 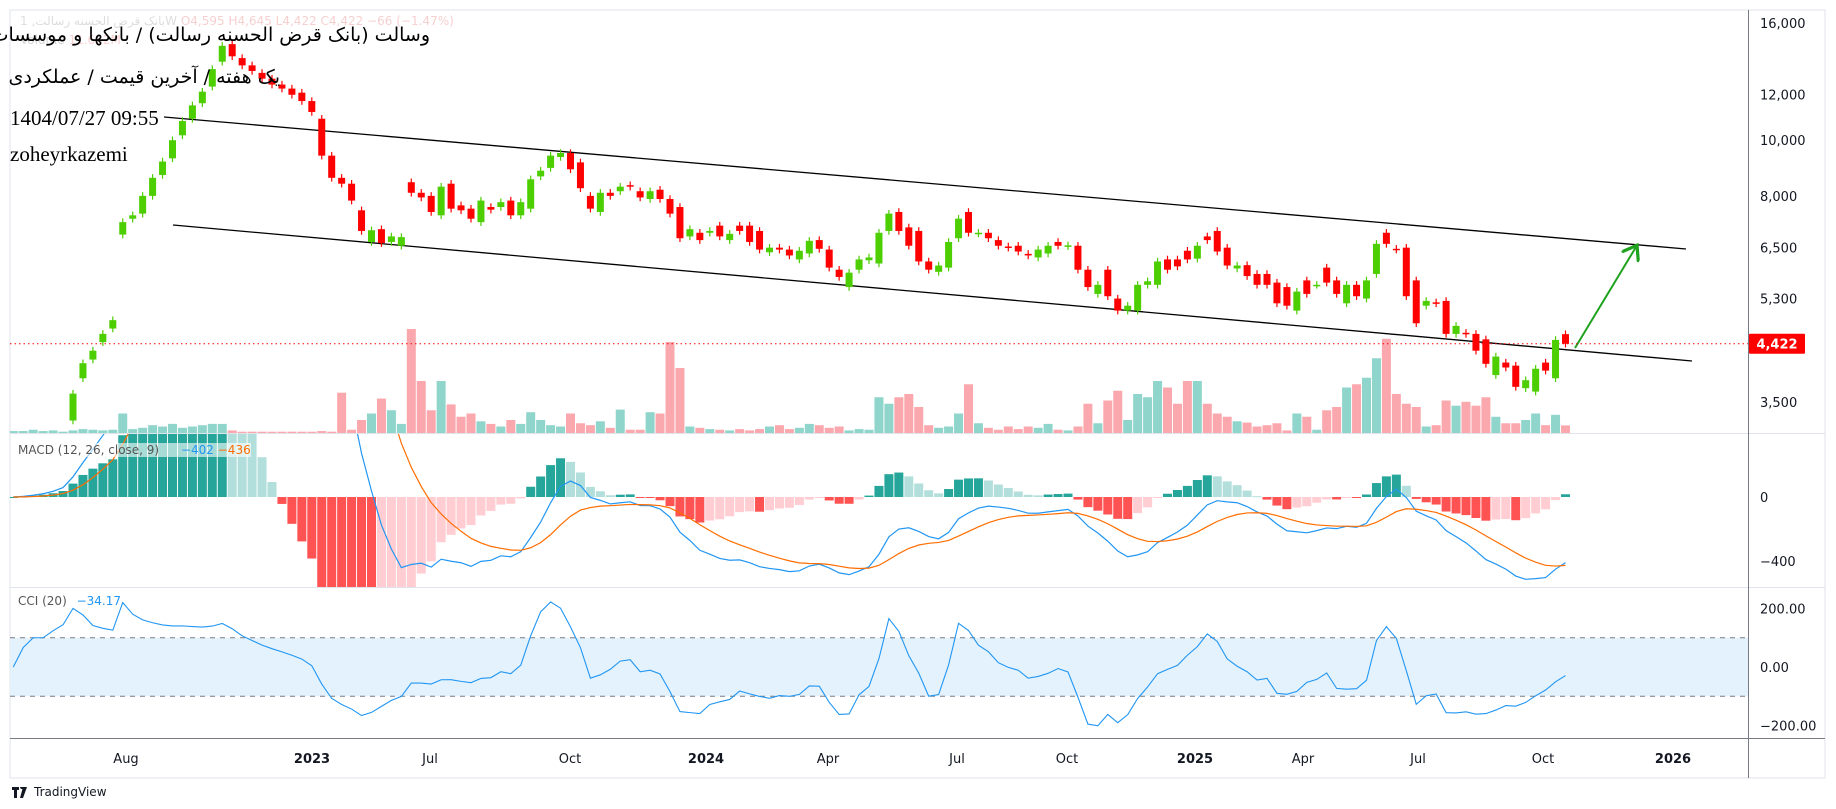 What do you see at coordinates (89, 450) in the screenshot?
I see `macd-legend-label: MACD (12, 26, close, 9)` at bounding box center [89, 450].